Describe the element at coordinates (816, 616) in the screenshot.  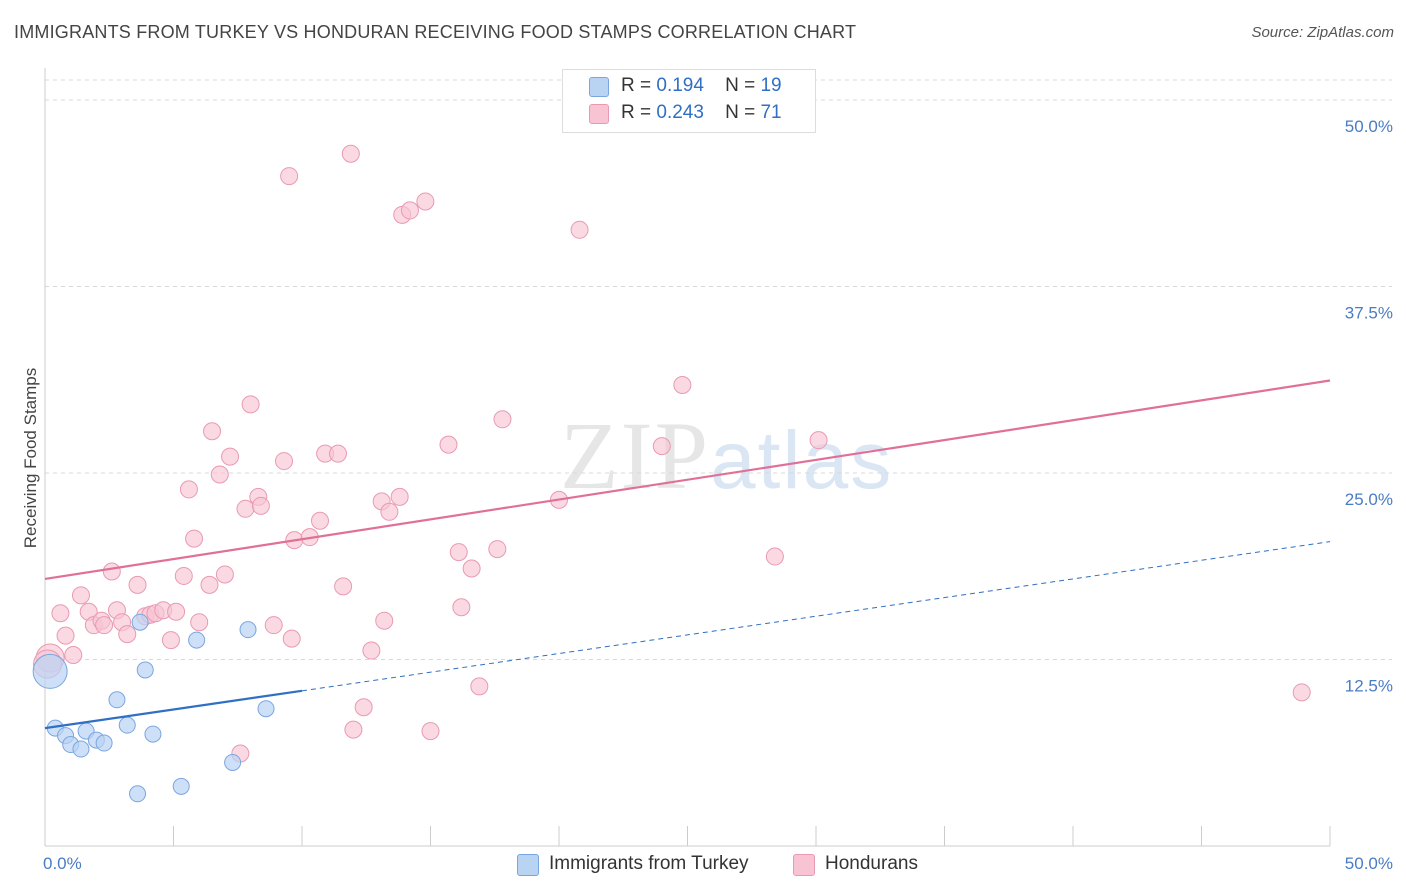
I see `trend-line-turkey-extension` at that location.